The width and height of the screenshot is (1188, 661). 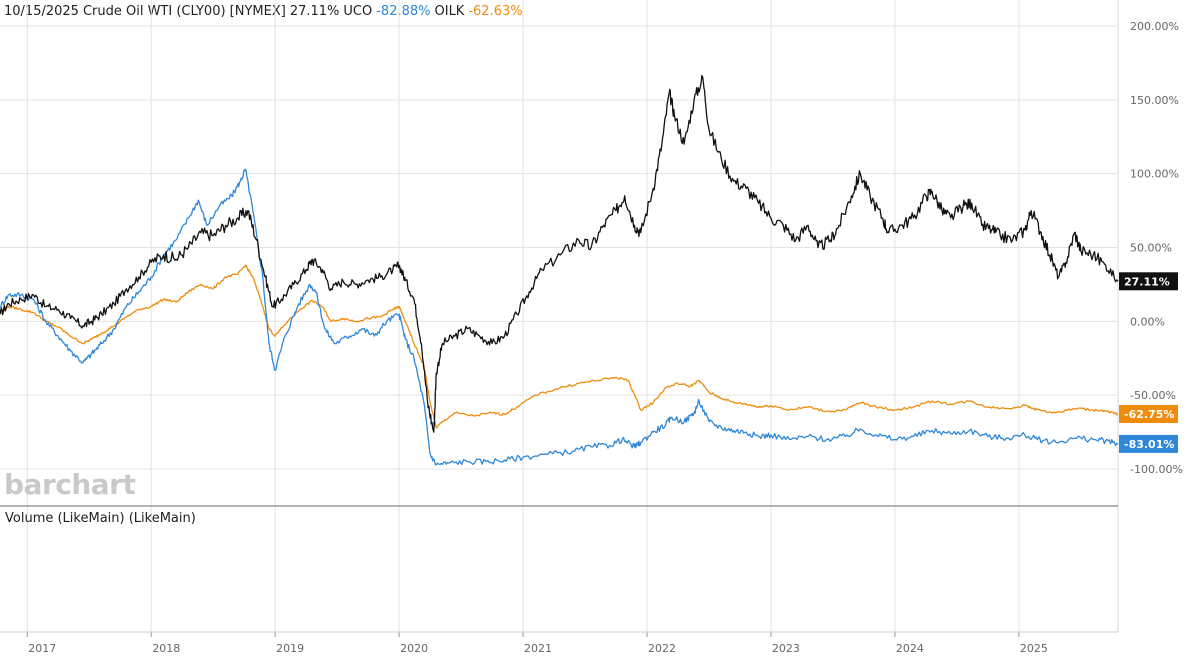 What do you see at coordinates (449, 11) in the screenshot?
I see `oilk-series-name: OILK` at bounding box center [449, 11].